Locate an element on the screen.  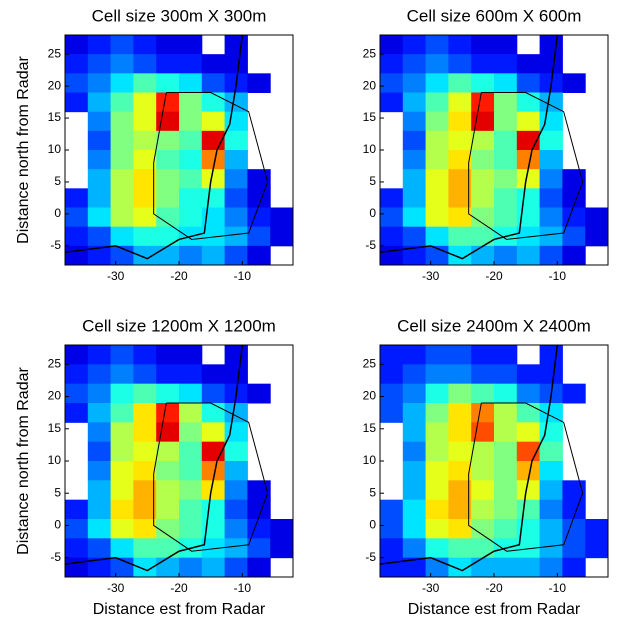
panel-title: Cell size 1200m X 1200m is located at coordinates (179, 325).